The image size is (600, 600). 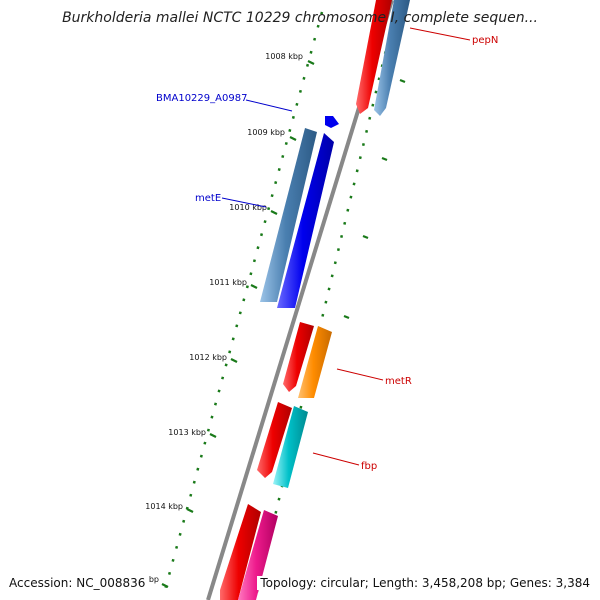 I want to click on gene-pepN-inner, so click(x=374, y=57).